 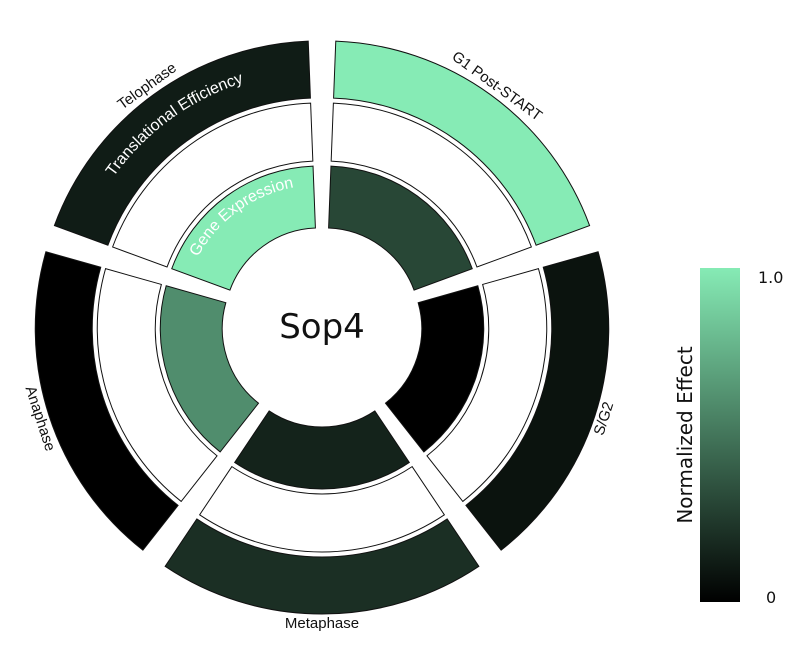 I want to click on segment-ring2-phase0, so click(x=462, y=143).